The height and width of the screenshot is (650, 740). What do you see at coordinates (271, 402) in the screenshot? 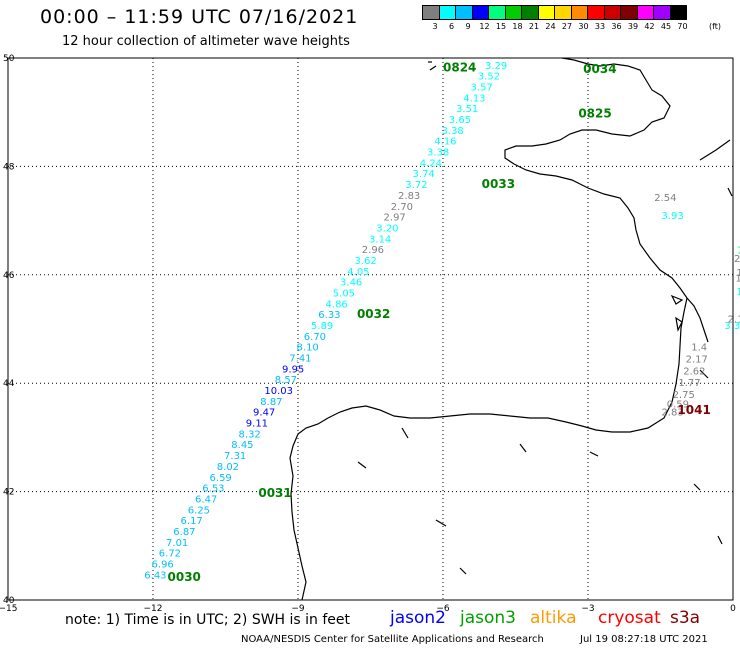
I see `swh-value-jason3: 8.87` at bounding box center [271, 402].